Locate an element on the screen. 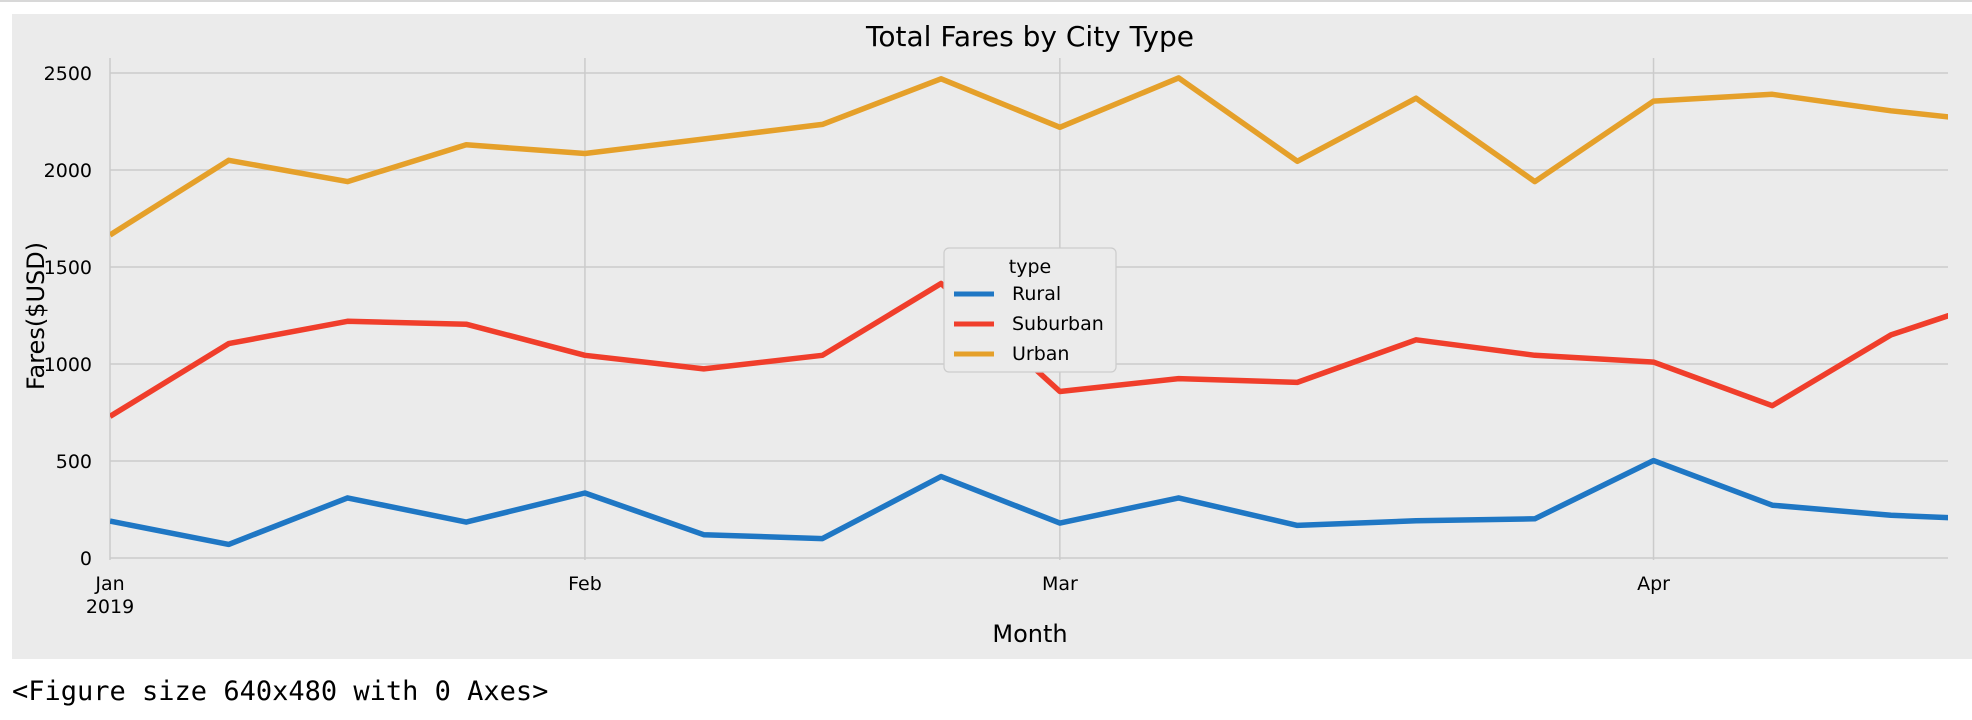 The image size is (1972, 720). x-tick-label: Apr is located at coordinates (1653, 584).